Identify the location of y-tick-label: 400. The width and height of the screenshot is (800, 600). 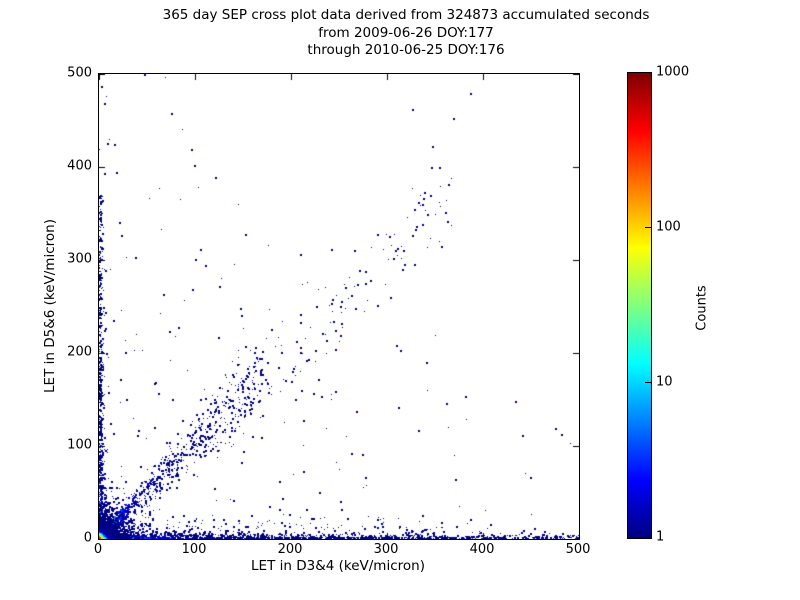
(79, 166).